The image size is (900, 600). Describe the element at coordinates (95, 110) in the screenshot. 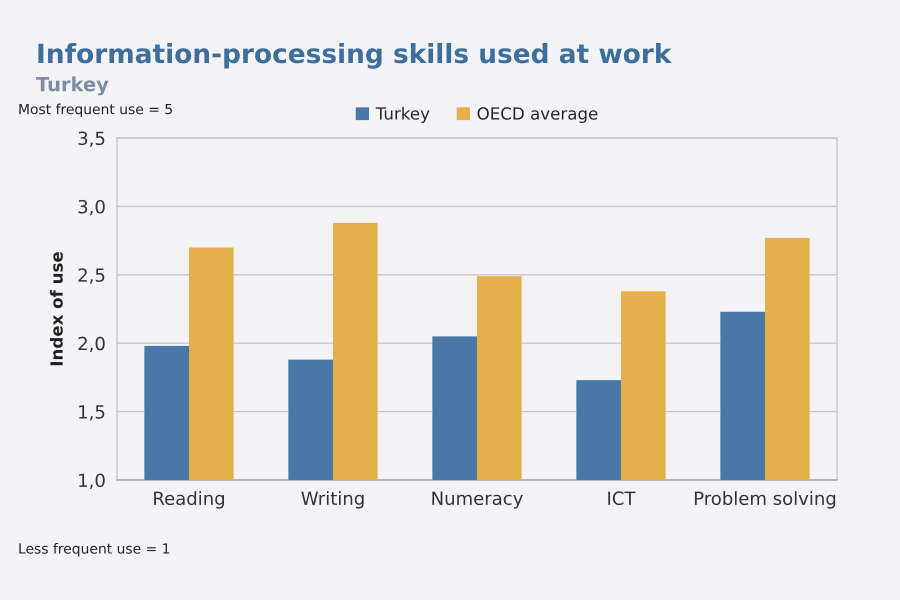

I see `text: Most frequent use = 5` at that location.